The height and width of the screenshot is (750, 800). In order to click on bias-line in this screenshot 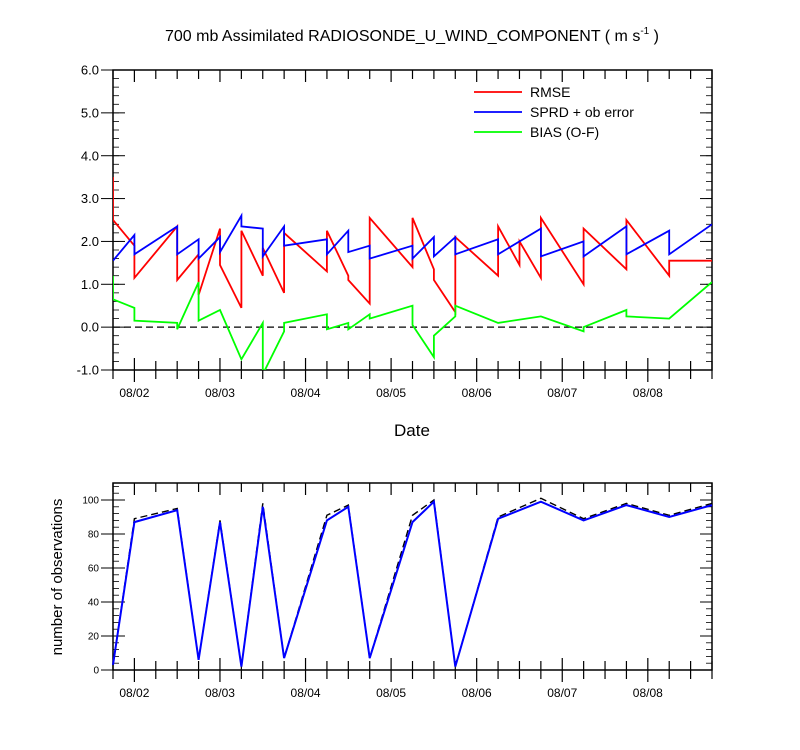, I will do `click(412, 322)`.